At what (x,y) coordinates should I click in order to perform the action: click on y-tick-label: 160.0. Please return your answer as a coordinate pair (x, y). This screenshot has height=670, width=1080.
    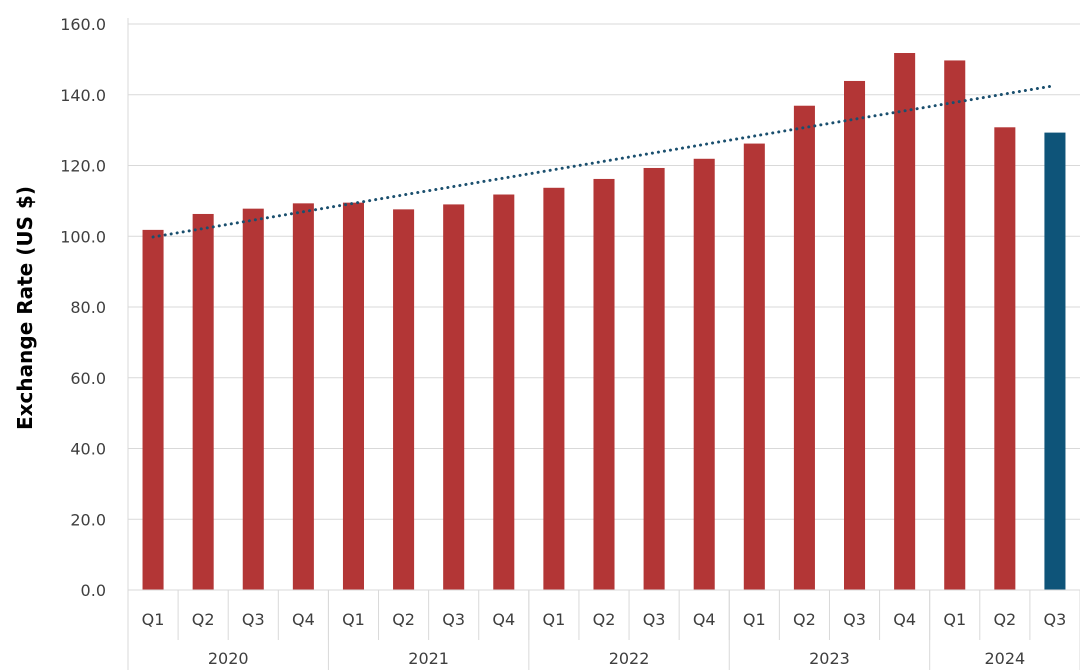
    Looking at the image, I should click on (83, 24).